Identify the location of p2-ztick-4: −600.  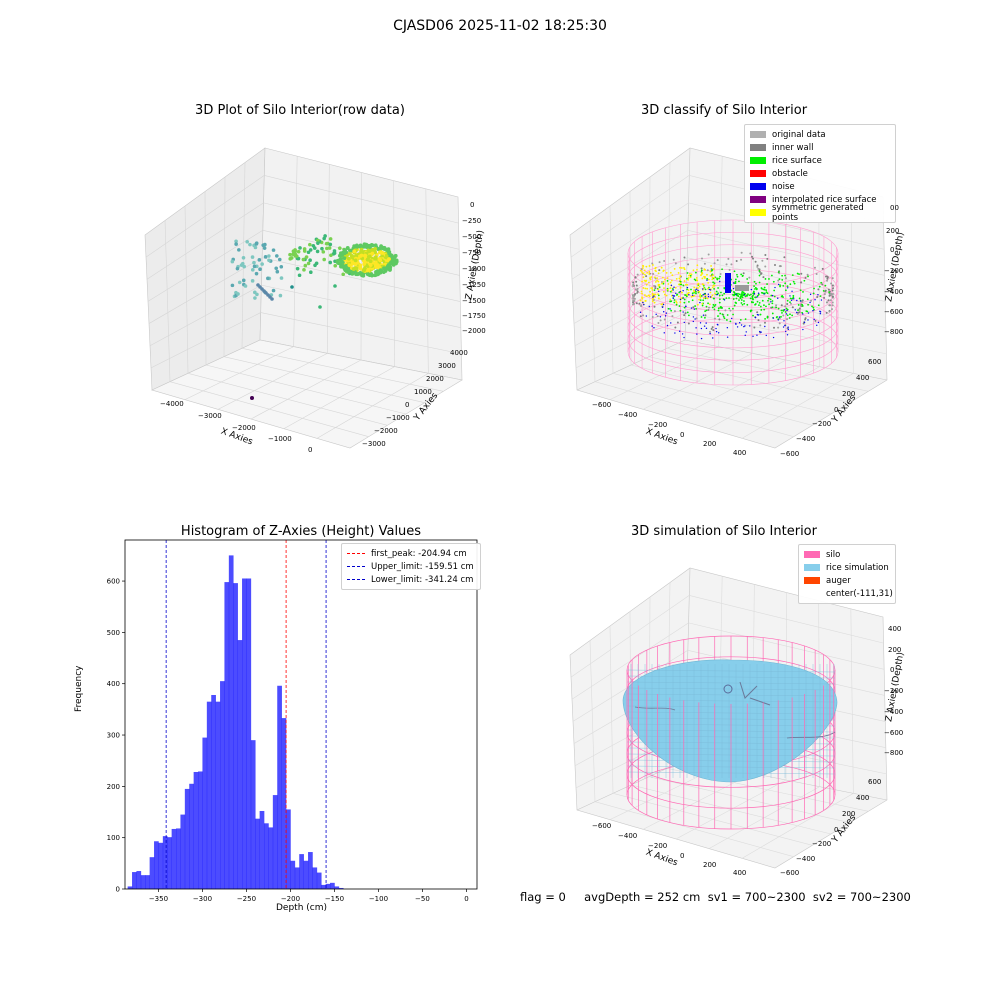
(893, 312).